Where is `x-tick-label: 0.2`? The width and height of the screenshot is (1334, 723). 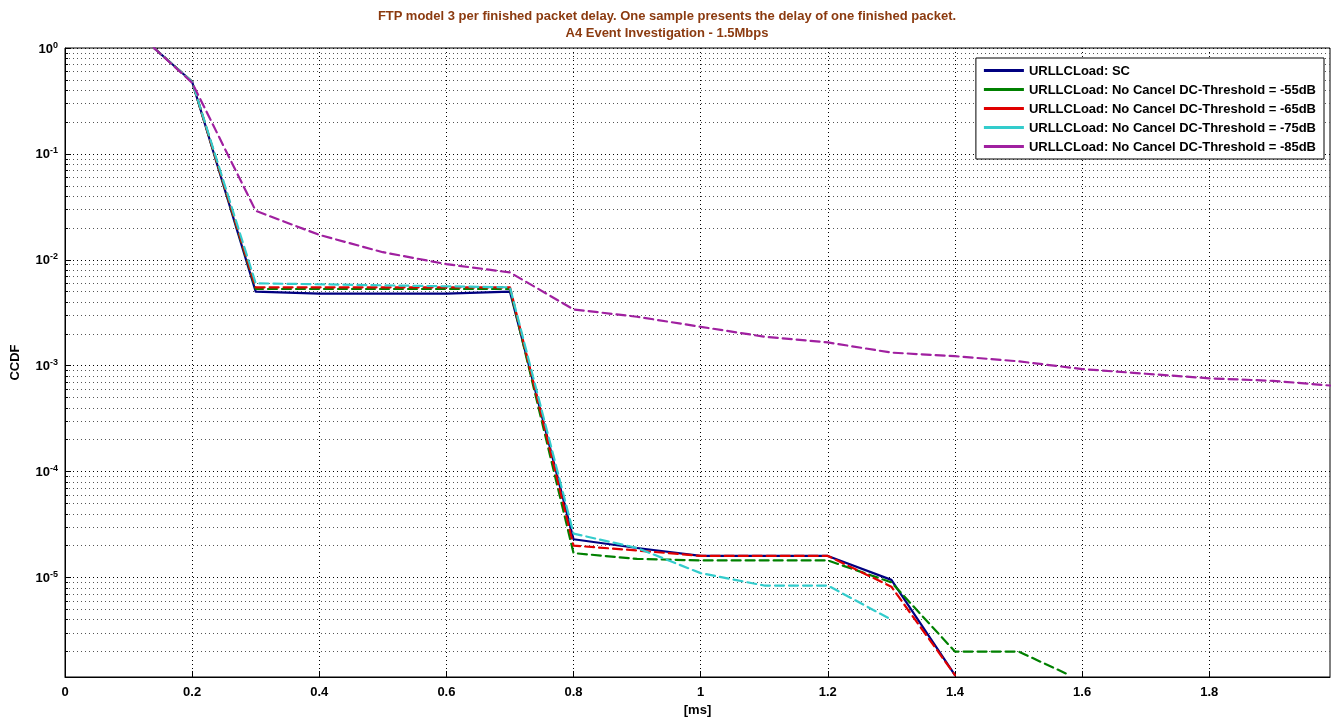
x-tick-label: 0.2 is located at coordinates (192, 691).